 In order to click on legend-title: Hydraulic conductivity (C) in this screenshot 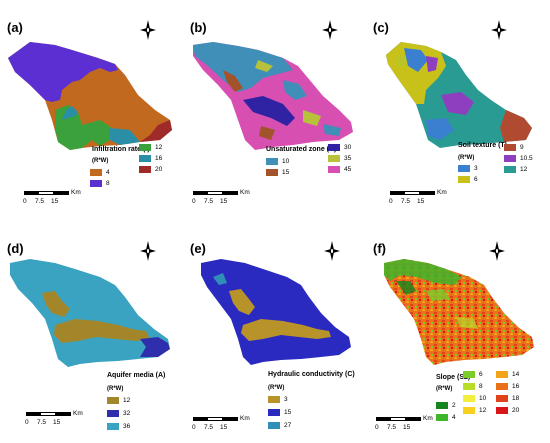, I will do `click(311, 374)`.